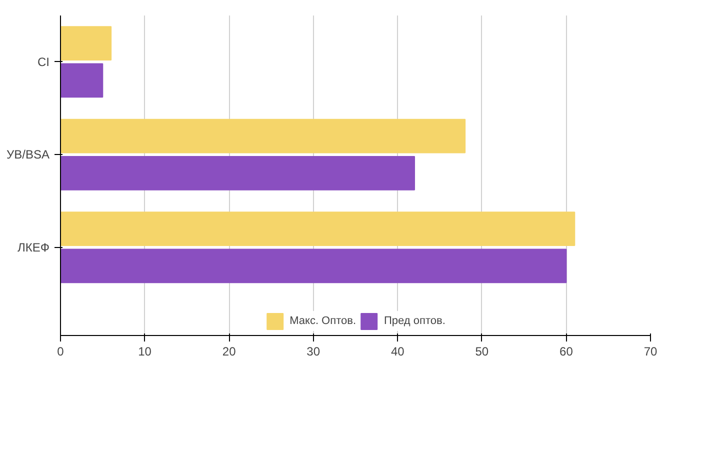 The height and width of the screenshot is (462, 711). What do you see at coordinates (323, 321) in the screenshot?
I see `legend-label: Макс. Оптов.` at bounding box center [323, 321].